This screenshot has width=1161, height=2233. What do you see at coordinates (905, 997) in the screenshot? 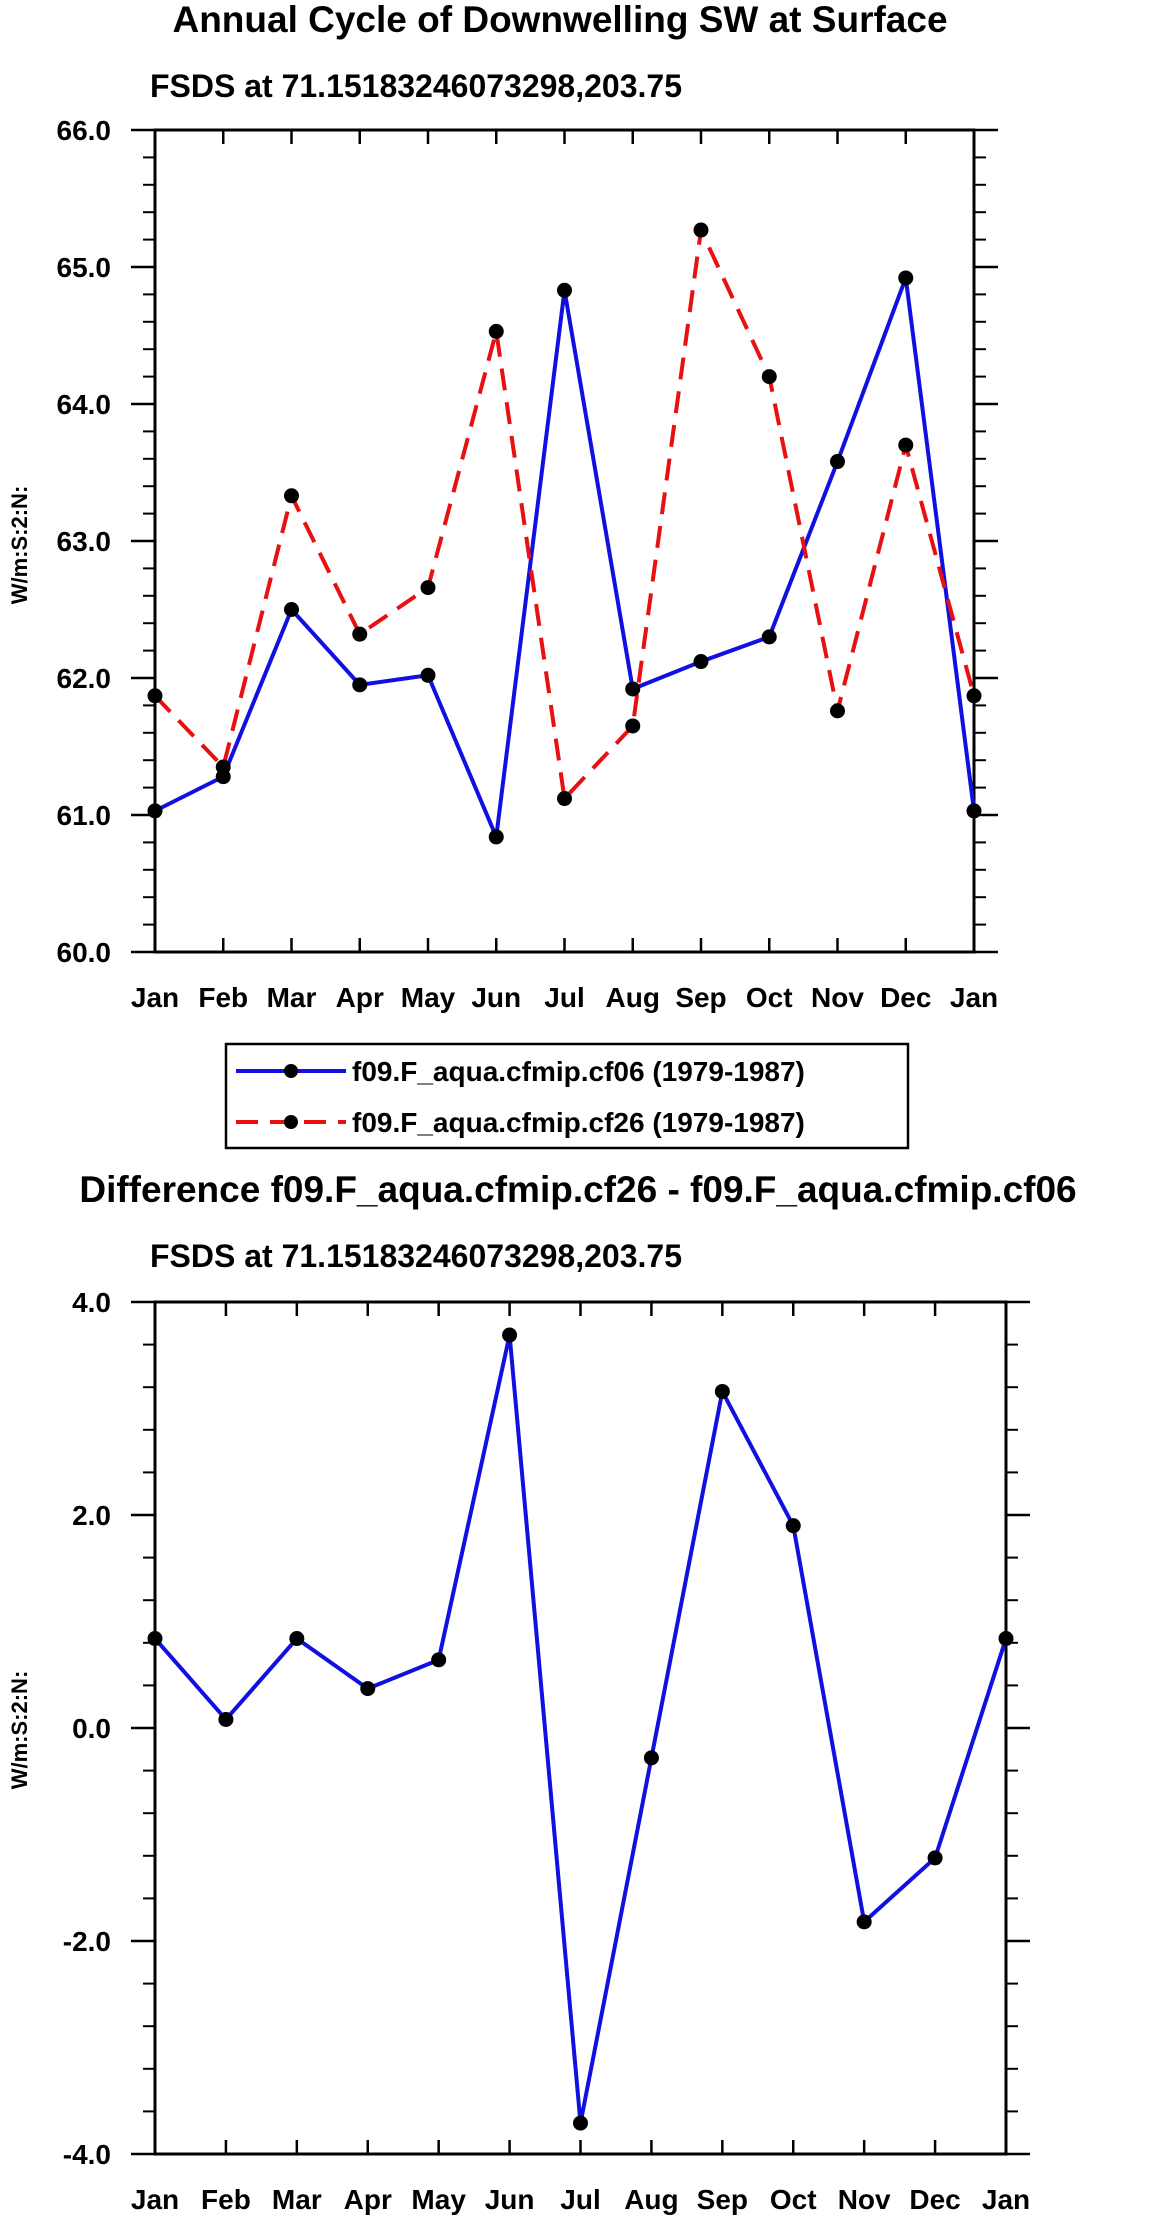
I see `chart1-xtick-label: Dec` at bounding box center [905, 997].